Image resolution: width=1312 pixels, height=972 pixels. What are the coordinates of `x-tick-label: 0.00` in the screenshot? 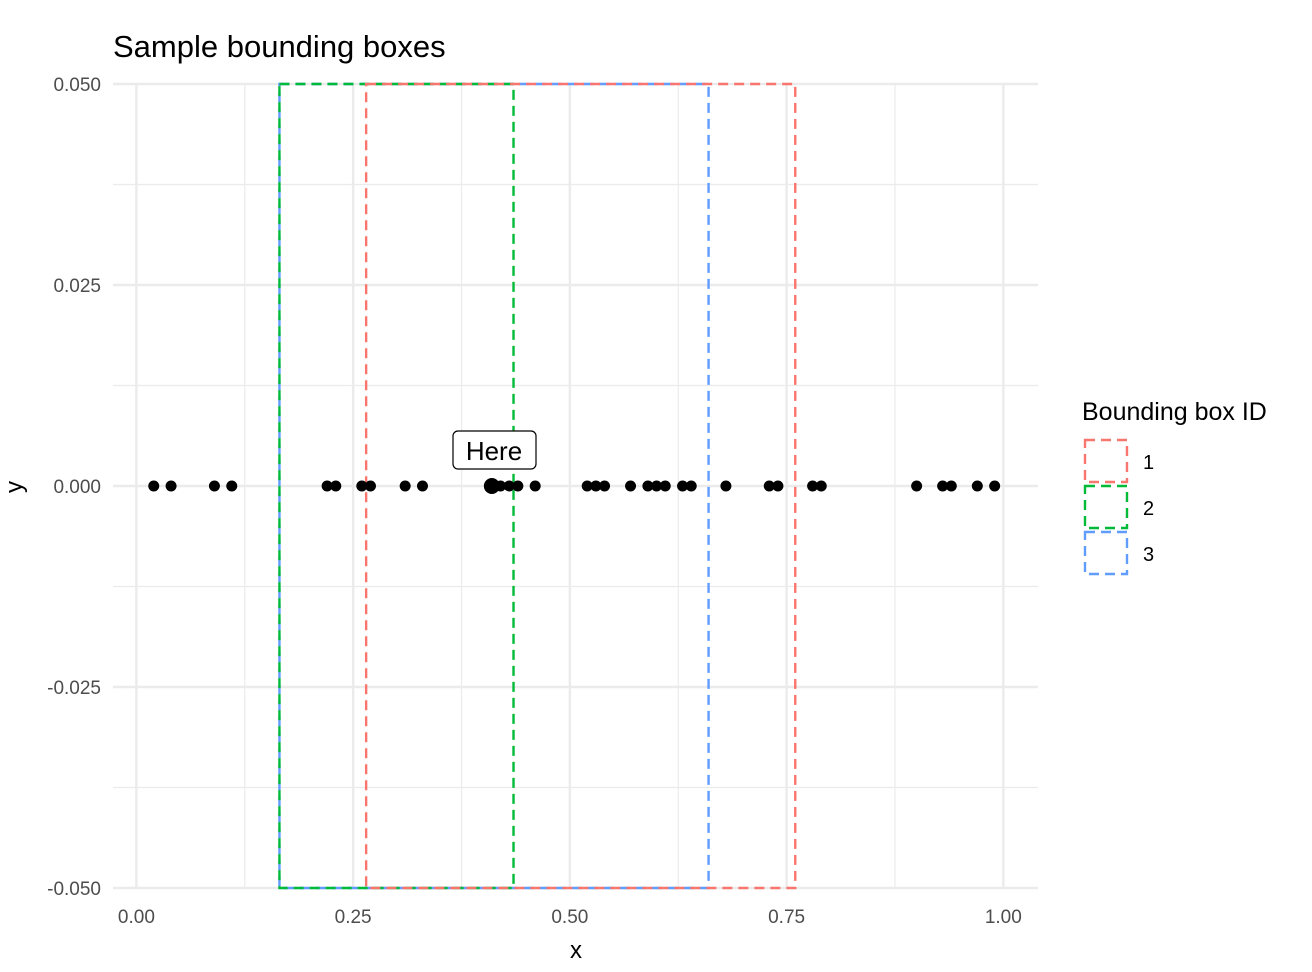 It's located at (136, 917).